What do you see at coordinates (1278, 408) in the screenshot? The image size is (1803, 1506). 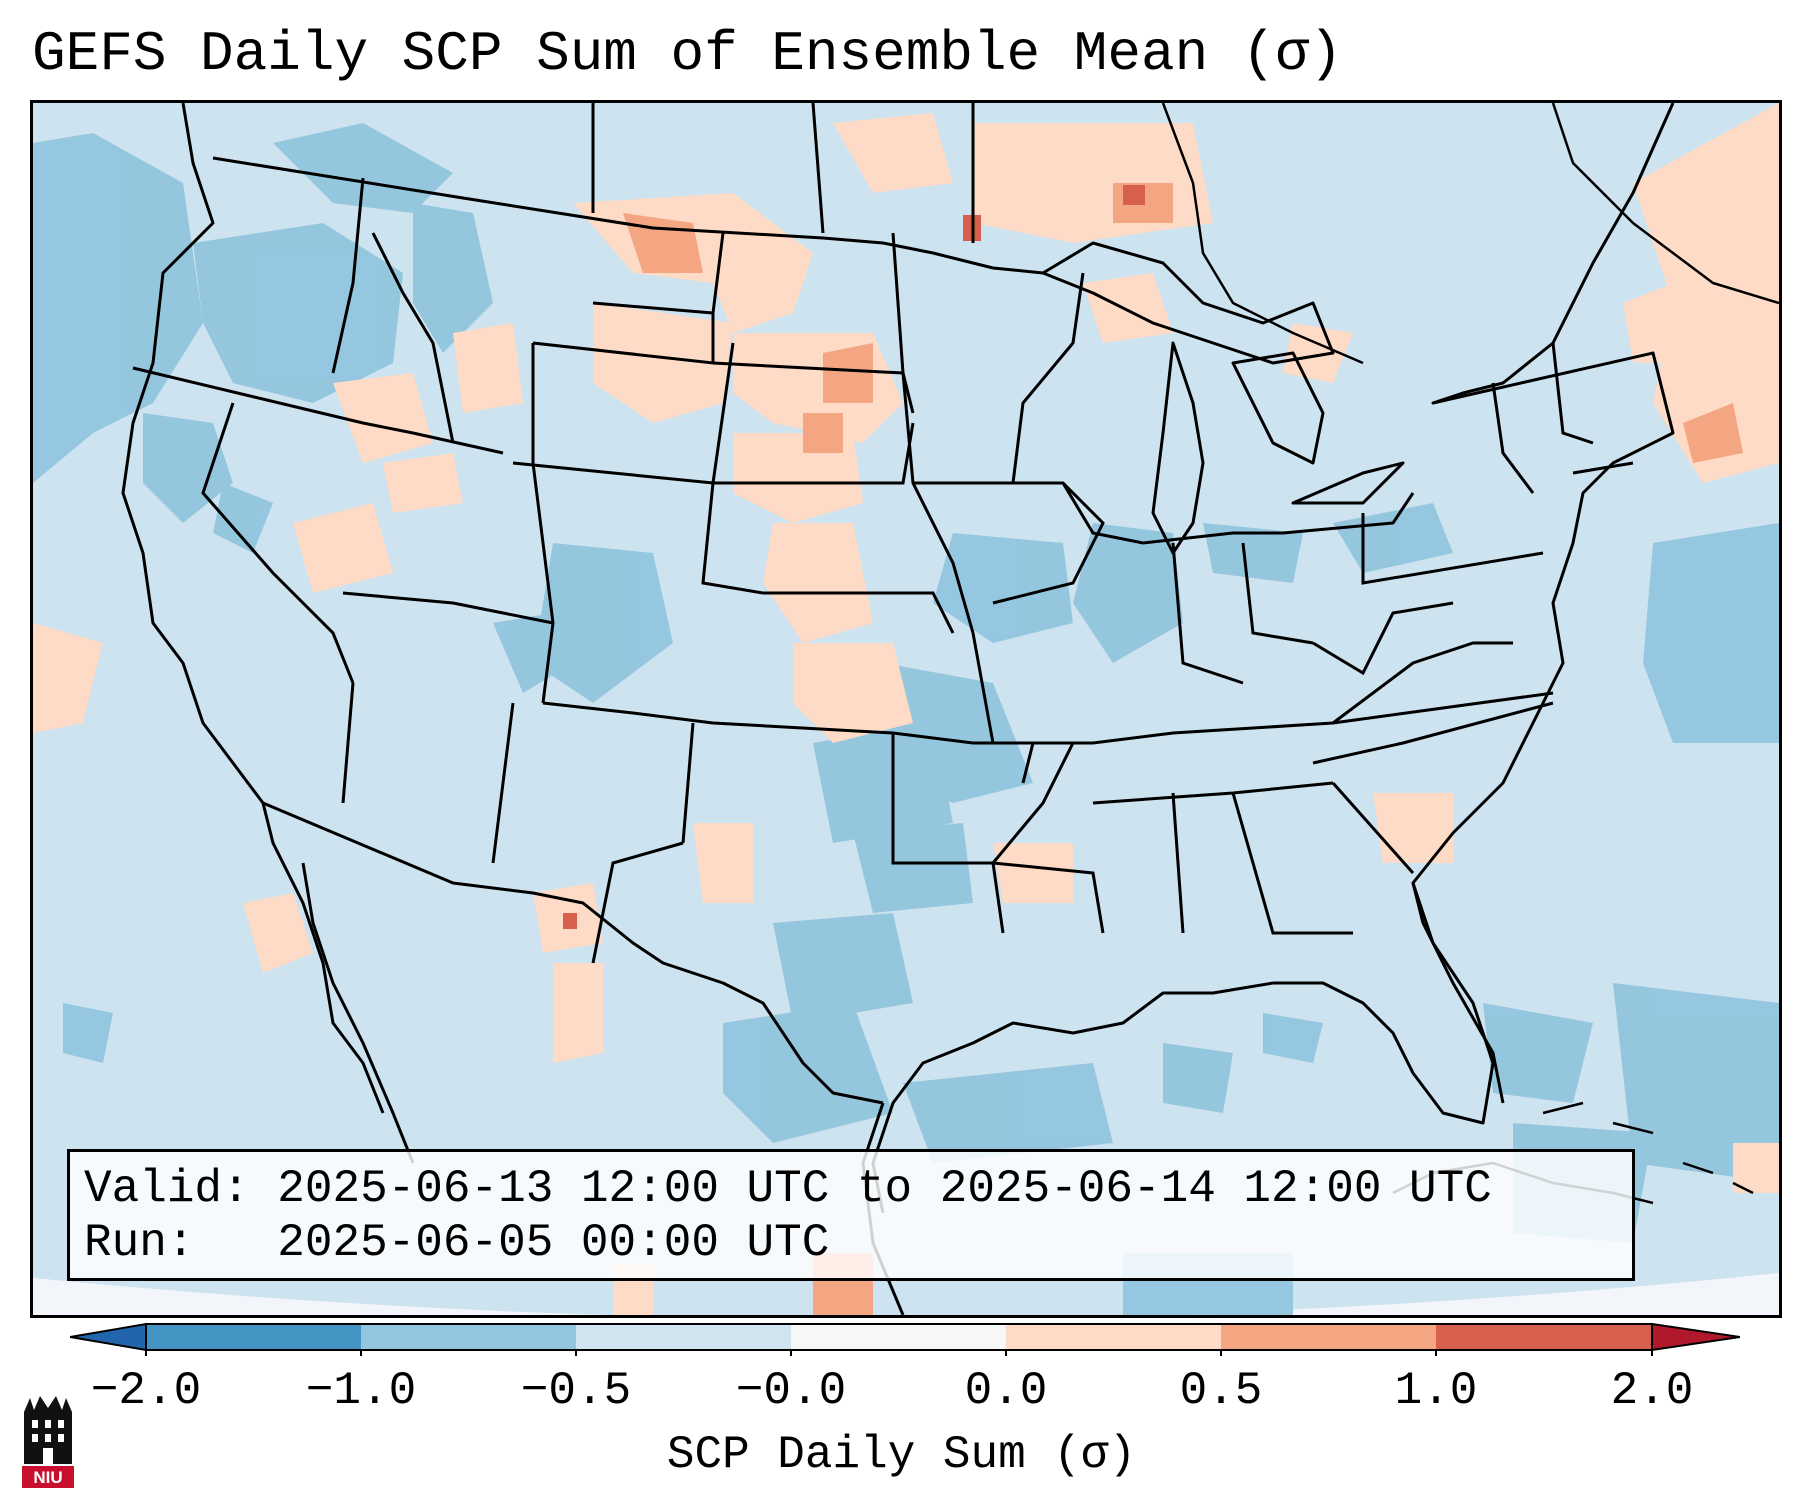 I see `lake-huron` at bounding box center [1278, 408].